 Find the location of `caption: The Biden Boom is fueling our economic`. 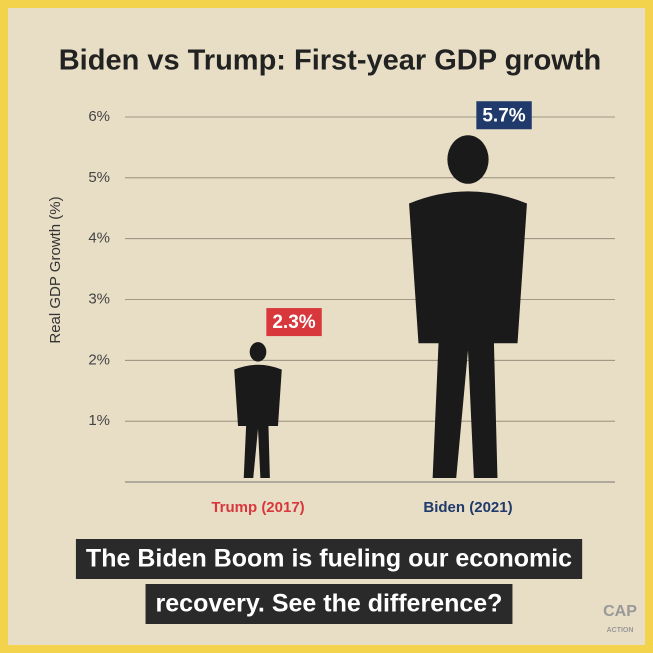

caption: The Biden Boom is fueling our economic is located at coordinates (329, 559).